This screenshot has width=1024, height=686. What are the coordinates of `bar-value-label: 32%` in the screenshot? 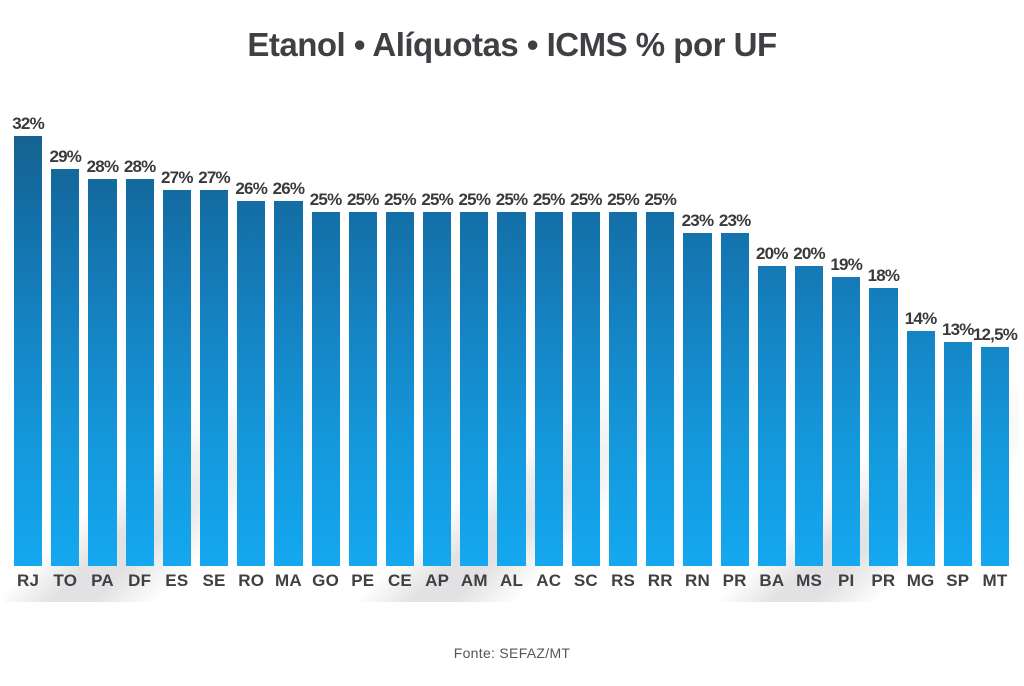 It's located at (28, 123).